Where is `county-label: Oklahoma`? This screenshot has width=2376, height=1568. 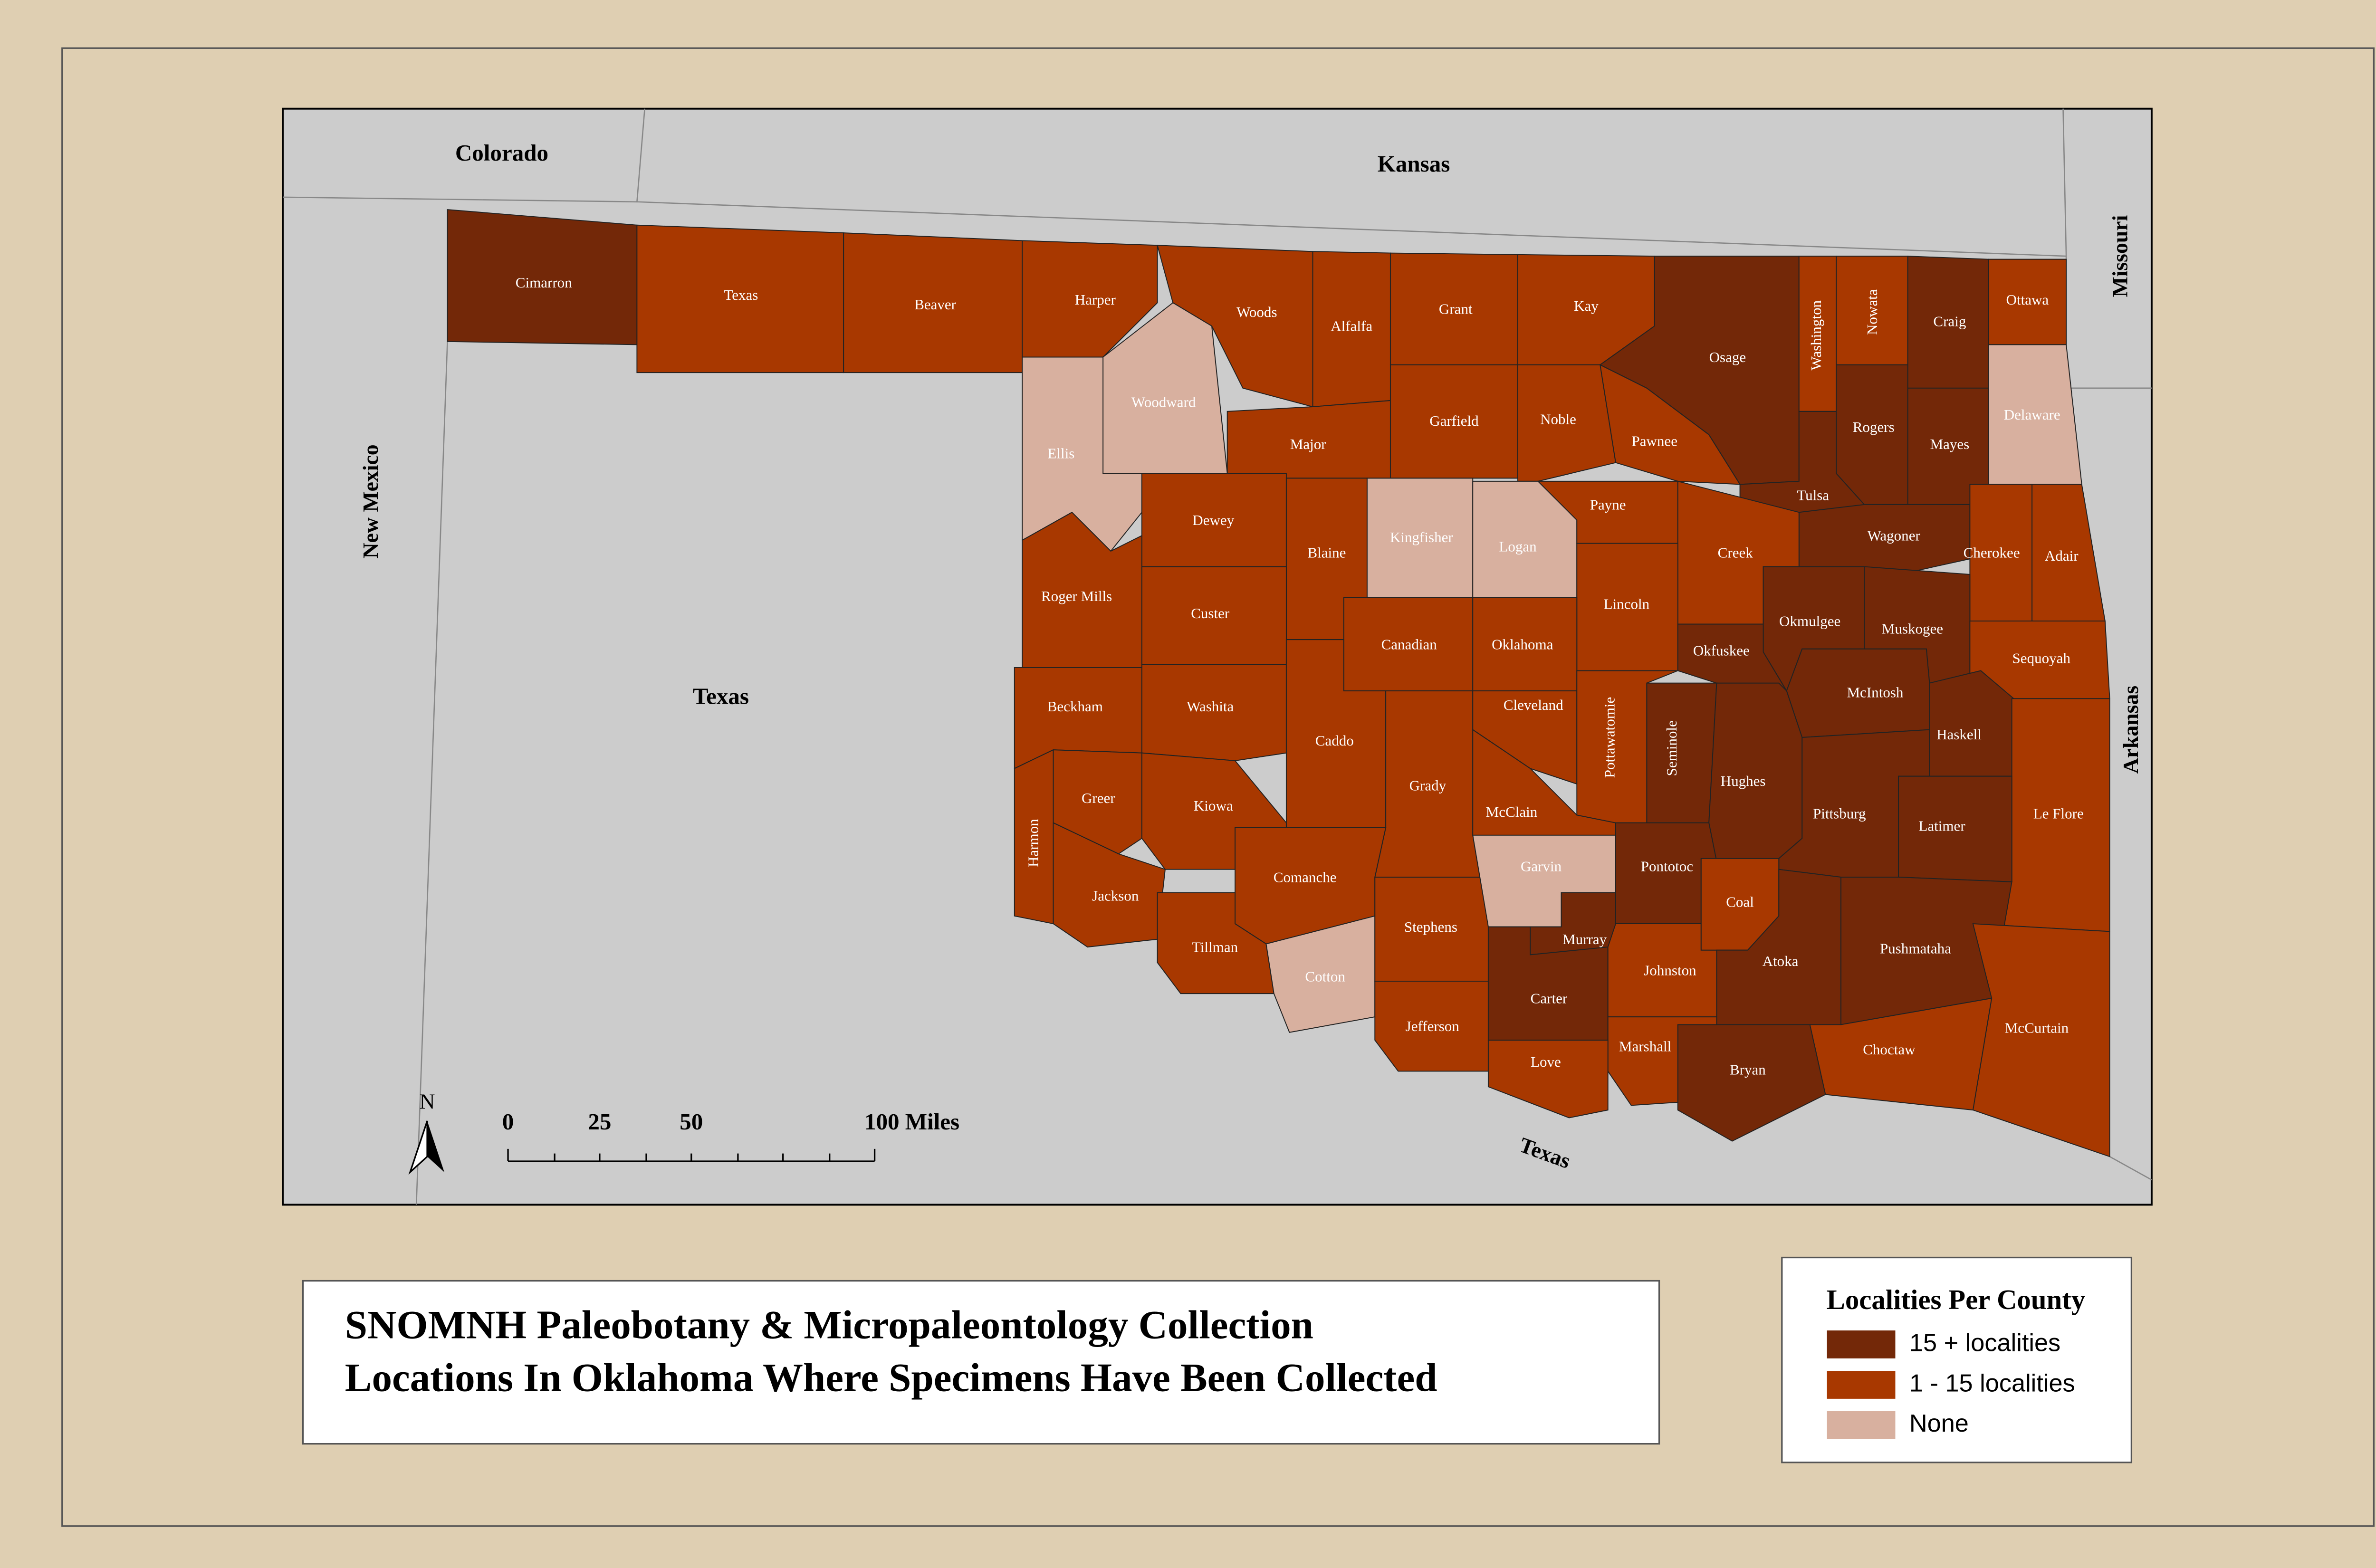
county-label: Oklahoma is located at coordinates (1522, 644).